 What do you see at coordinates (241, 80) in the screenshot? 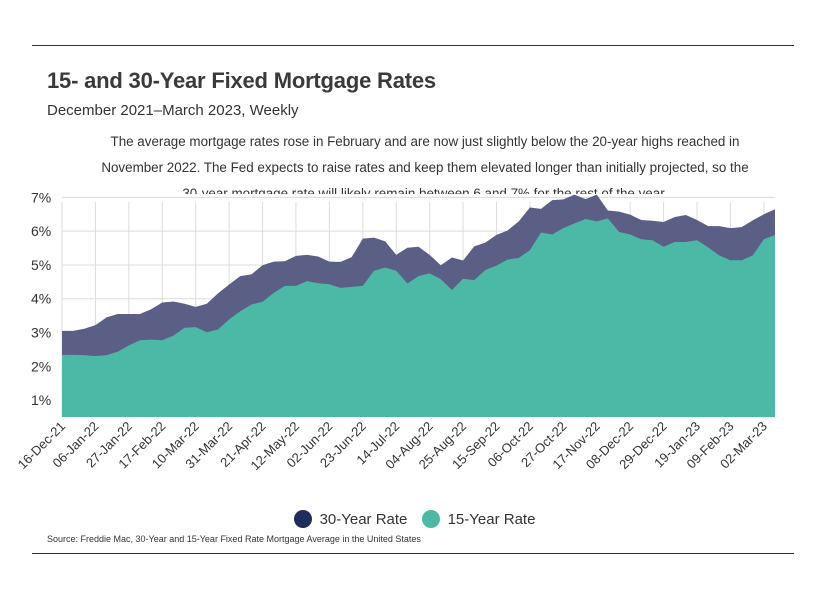
I see `chart-title: 15- and 30-Year Fixed Mortgage Rates` at bounding box center [241, 80].